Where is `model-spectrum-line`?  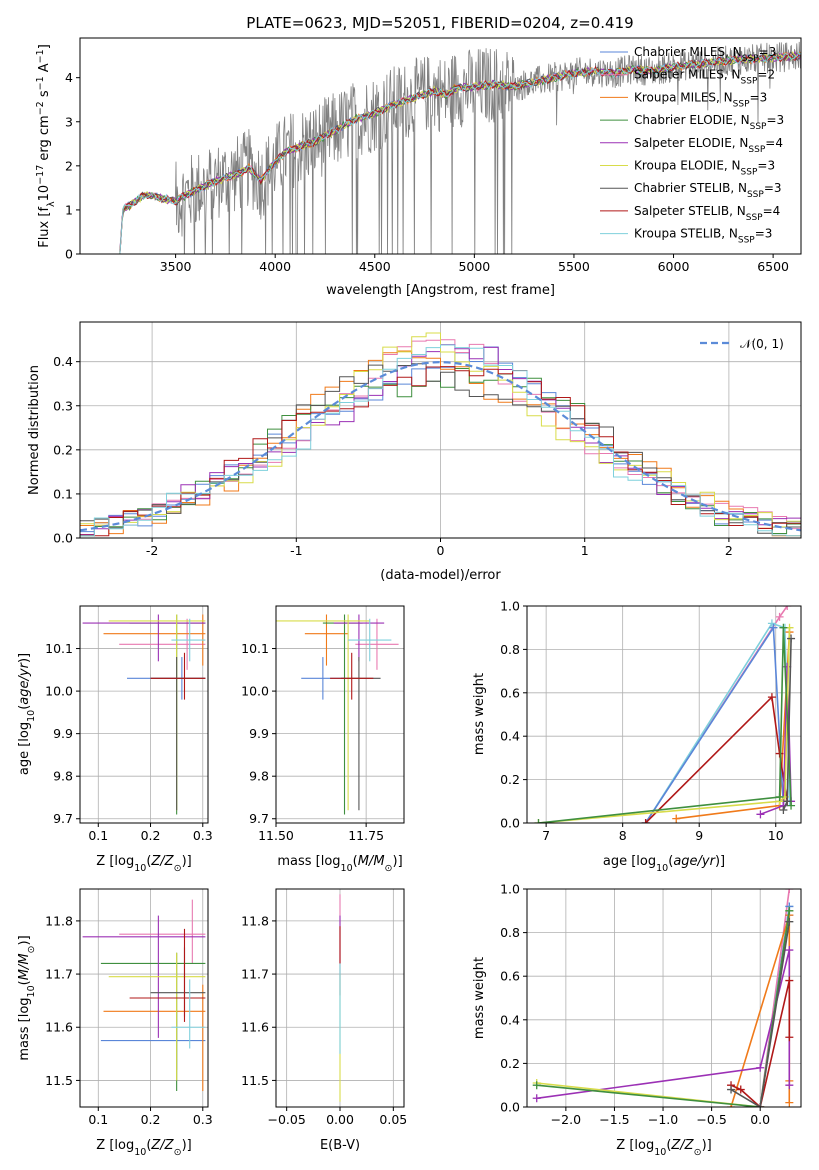 model-spectrum-line is located at coordinates (460, 152).